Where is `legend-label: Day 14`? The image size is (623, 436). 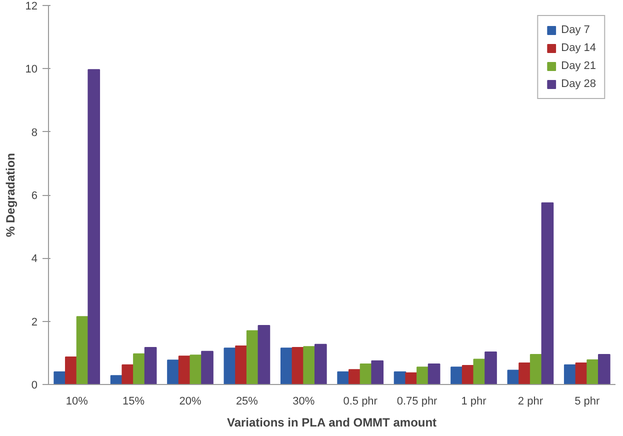 legend-label: Day 14 is located at coordinates (578, 48).